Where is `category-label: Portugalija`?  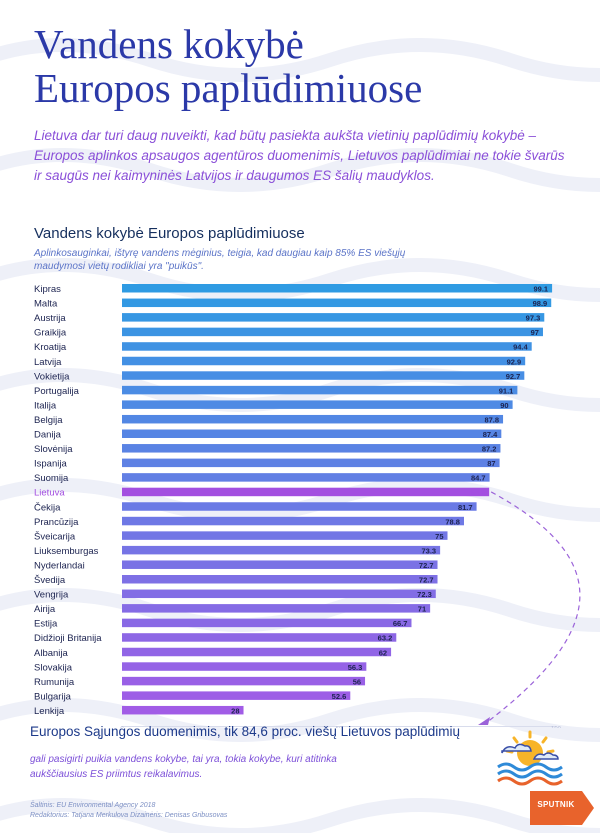 category-label: Portugalija is located at coordinates (57, 391).